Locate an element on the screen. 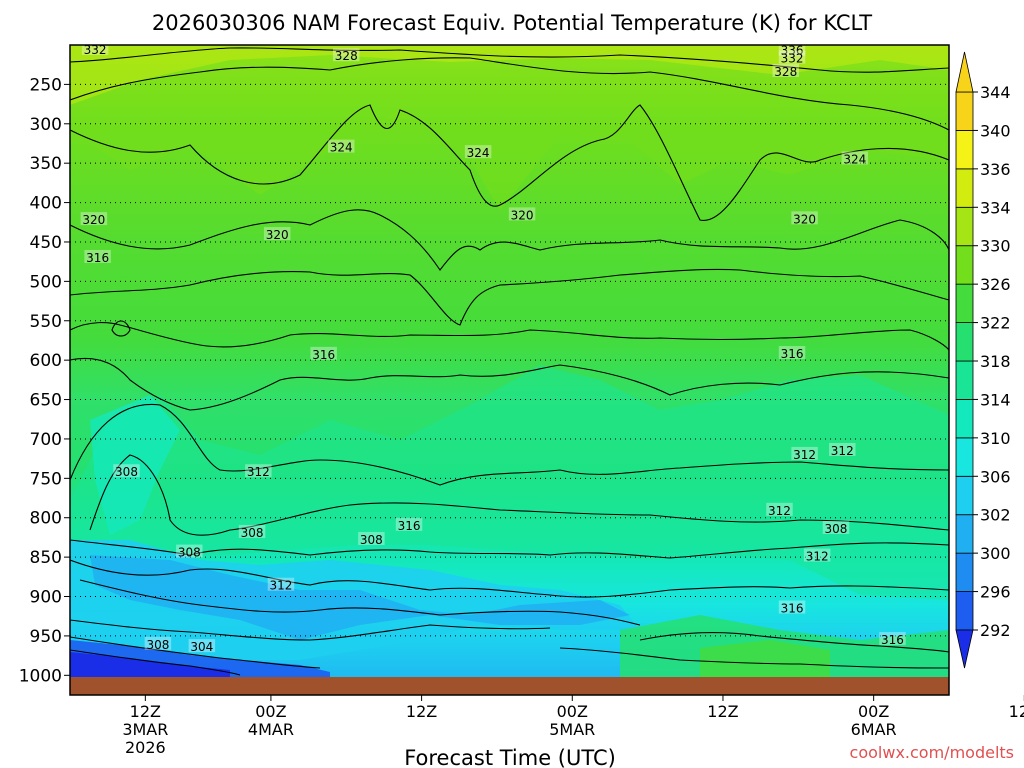 This screenshot has width=1024, height=768. credit-text: coolwx.com/modelts is located at coordinates (932, 752).